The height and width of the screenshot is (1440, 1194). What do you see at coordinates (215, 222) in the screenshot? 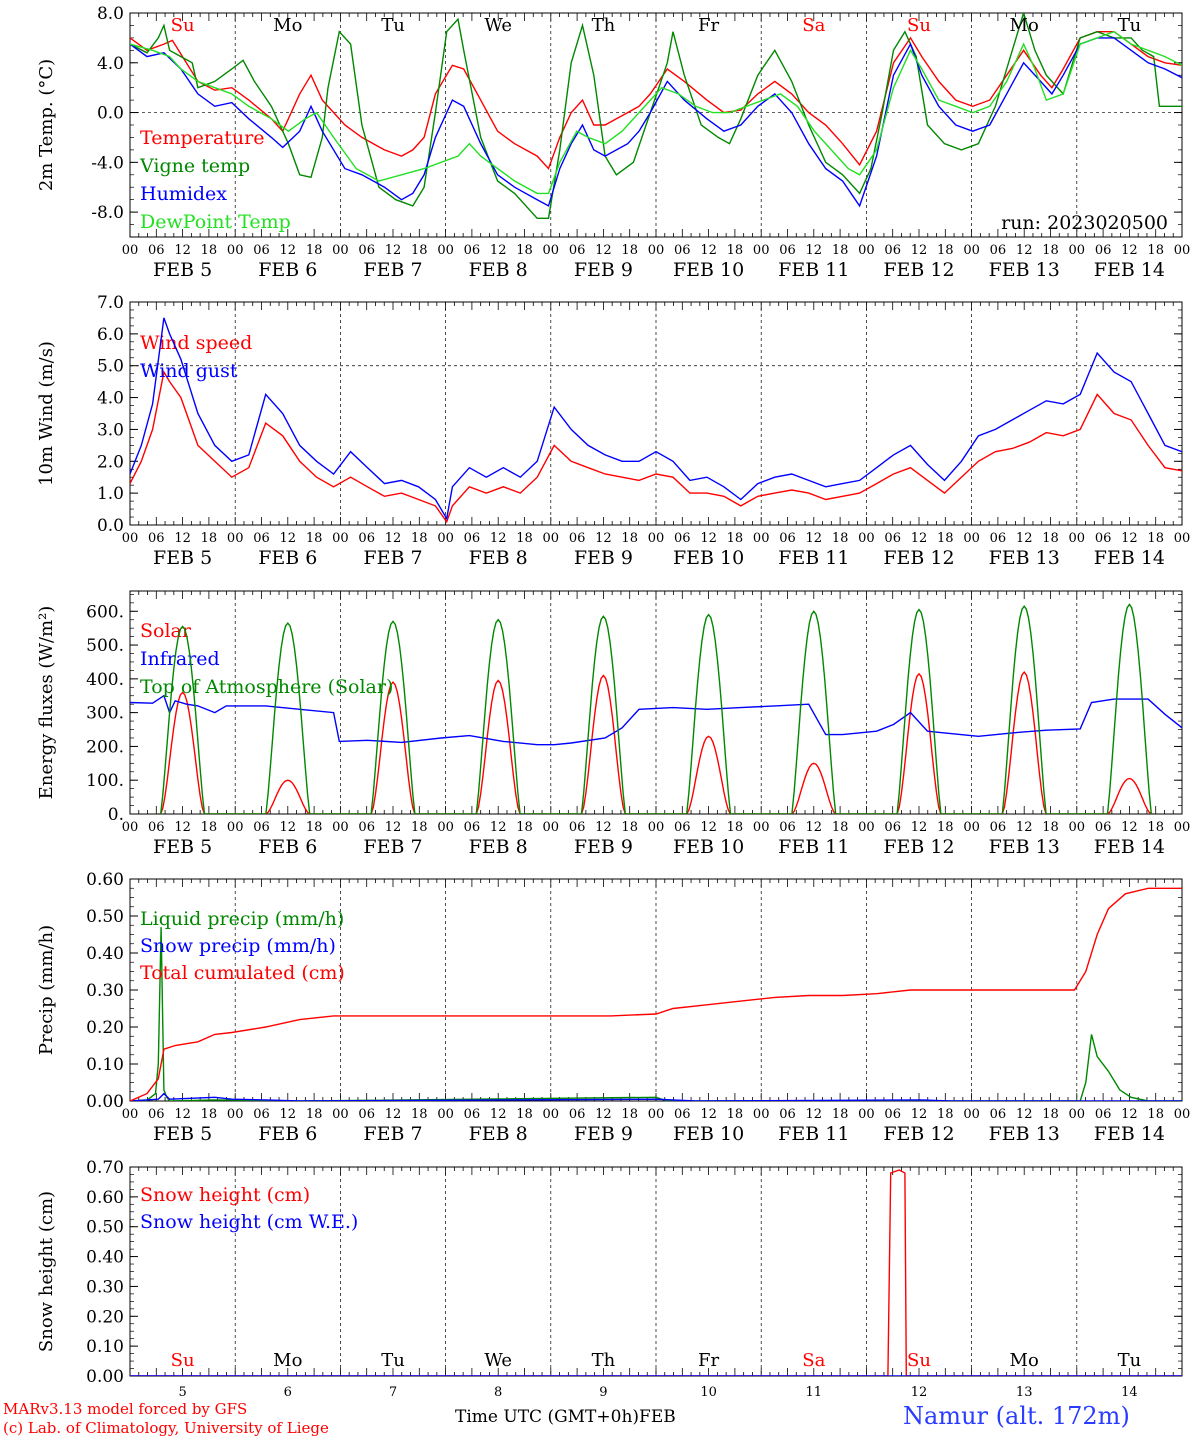
I see `temperature-legend-3: DewPoint Temp` at bounding box center [215, 222].